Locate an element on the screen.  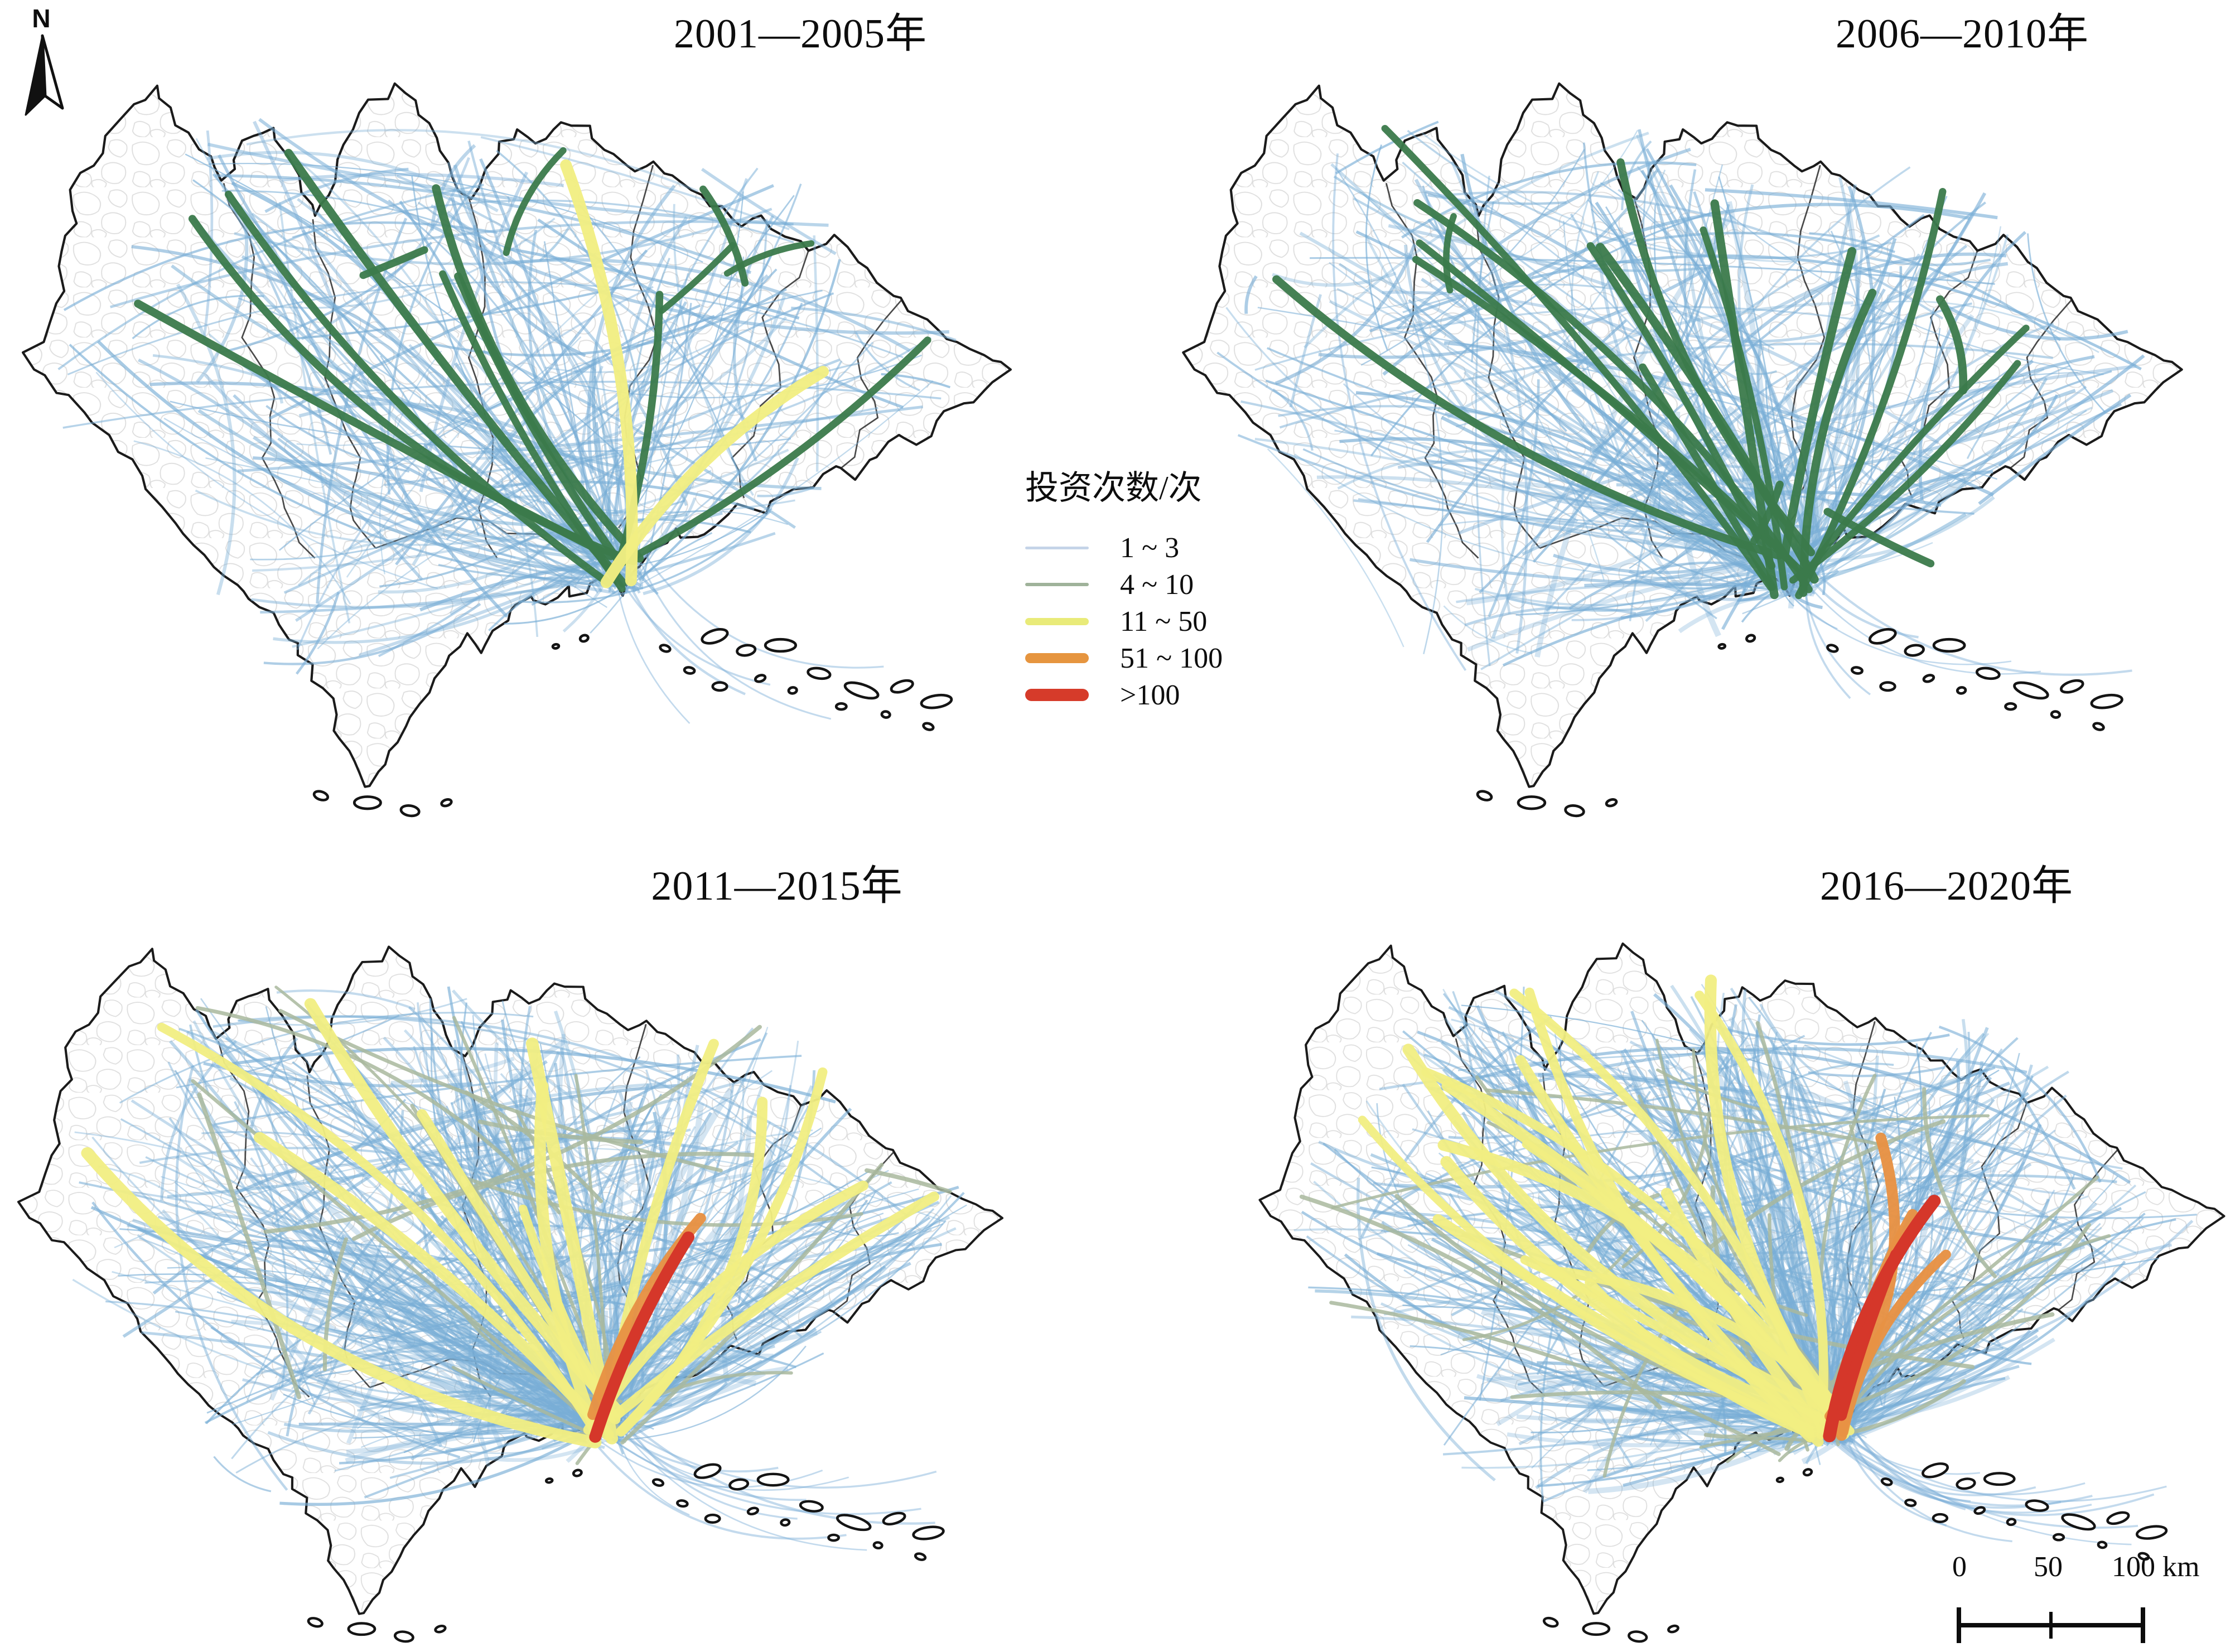
scale-label-0: 0 is located at coordinates (1959, 1567).